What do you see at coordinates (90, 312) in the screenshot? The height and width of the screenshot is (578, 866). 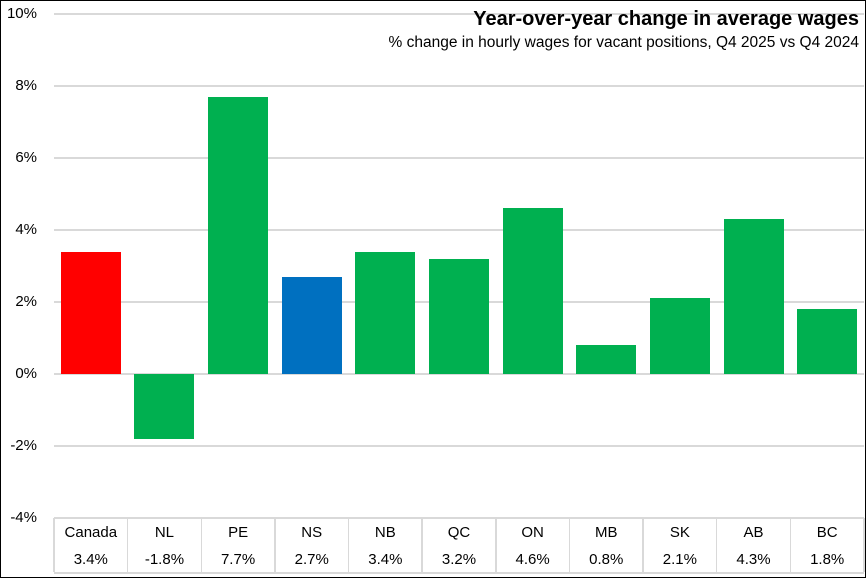 I see `bar-canada` at bounding box center [90, 312].